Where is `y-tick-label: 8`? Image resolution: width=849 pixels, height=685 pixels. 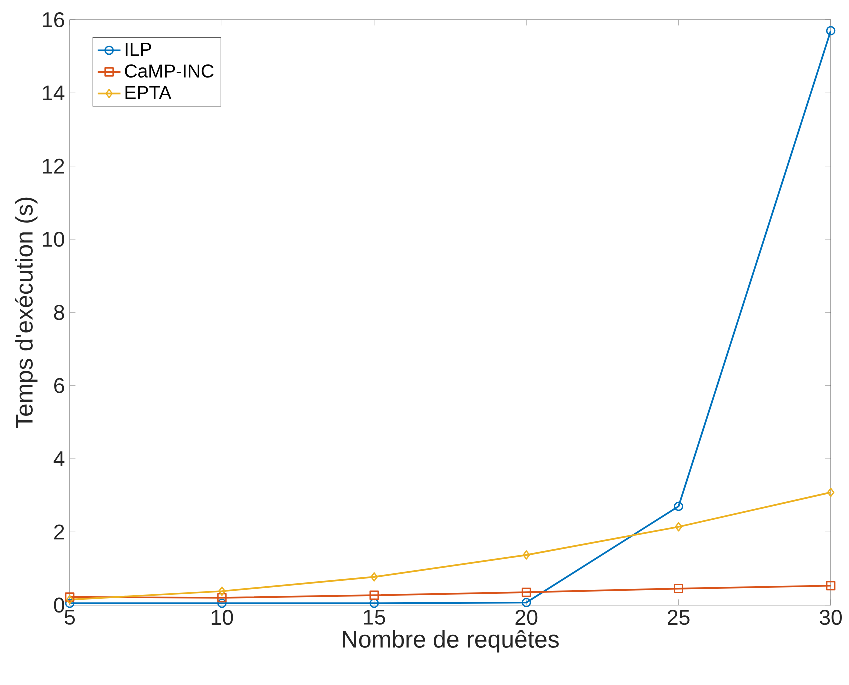
y-tick-label: 8 is located at coordinates (59, 312).